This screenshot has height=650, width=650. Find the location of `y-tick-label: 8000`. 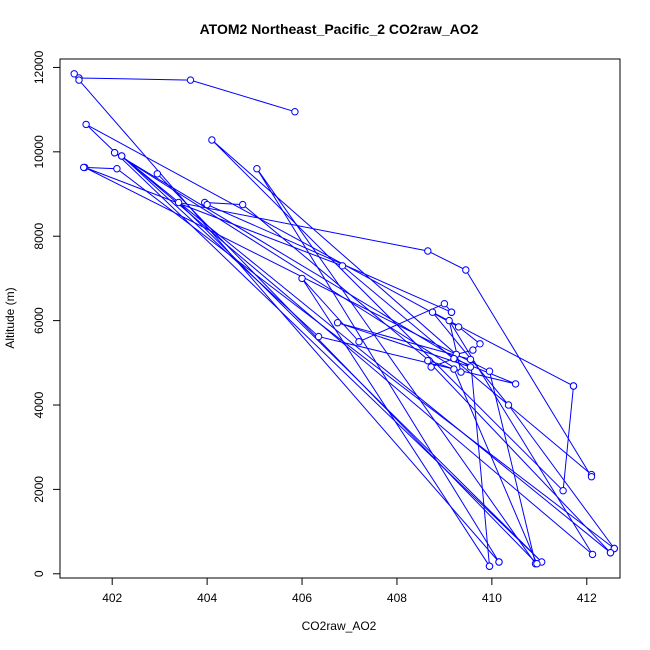

y-tick-label: 8000 is located at coordinates (39, 236).